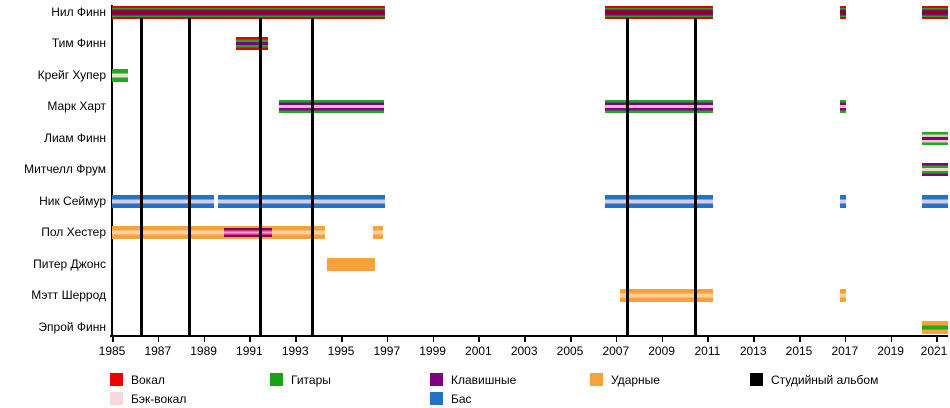 Image resolution: width=950 pixels, height=408 pixels. What do you see at coordinates (112, 170) in the screenshot?
I see `y-axis-line` at bounding box center [112, 170].